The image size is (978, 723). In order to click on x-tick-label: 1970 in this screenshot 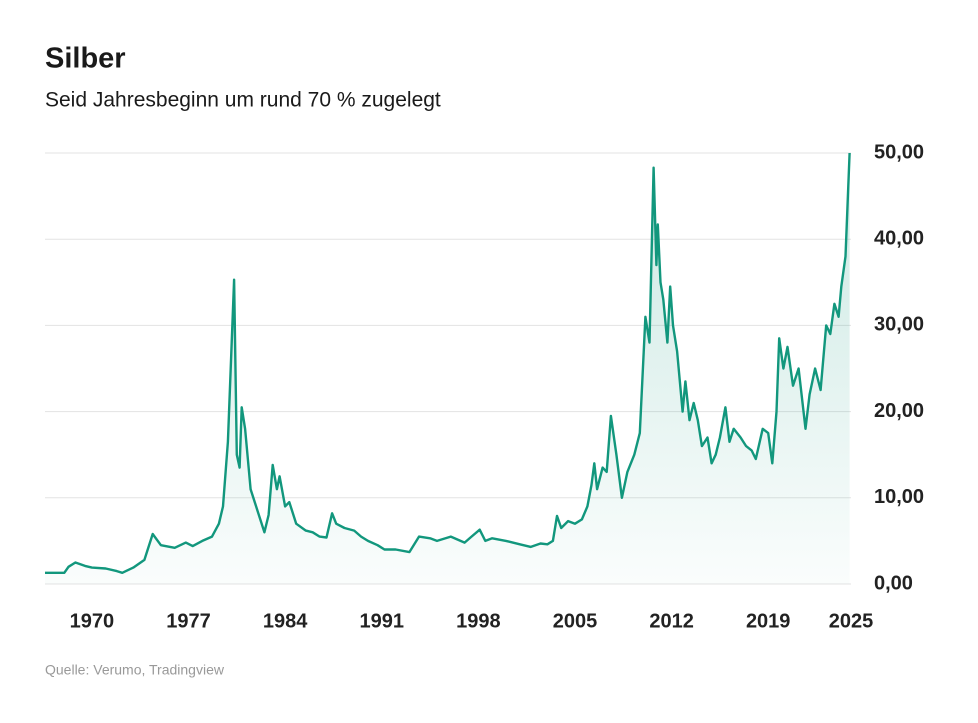, I will do `click(92, 621)`.